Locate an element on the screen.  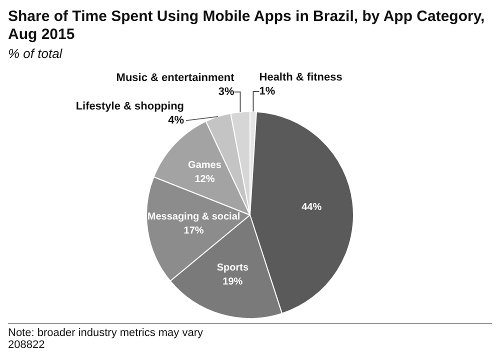
data-label: 3% is located at coordinates (226, 92).